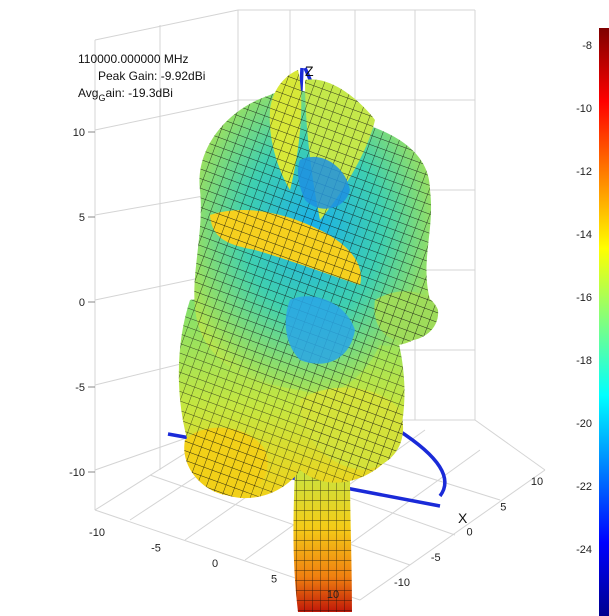 Image resolution: width=609 pixels, height=616 pixels. I want to click on avg-gain-prefix: Avg, so click(88, 93).